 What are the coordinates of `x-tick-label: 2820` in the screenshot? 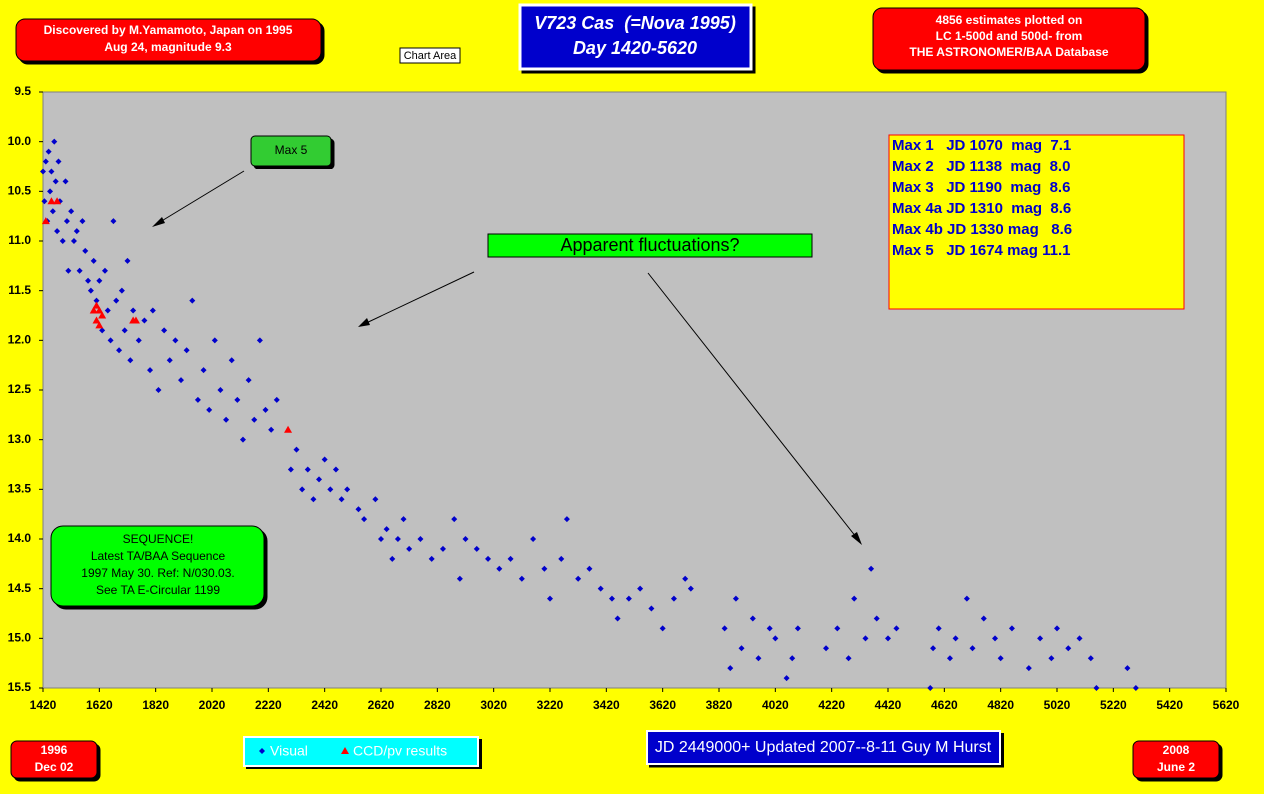 It's located at (437, 705).